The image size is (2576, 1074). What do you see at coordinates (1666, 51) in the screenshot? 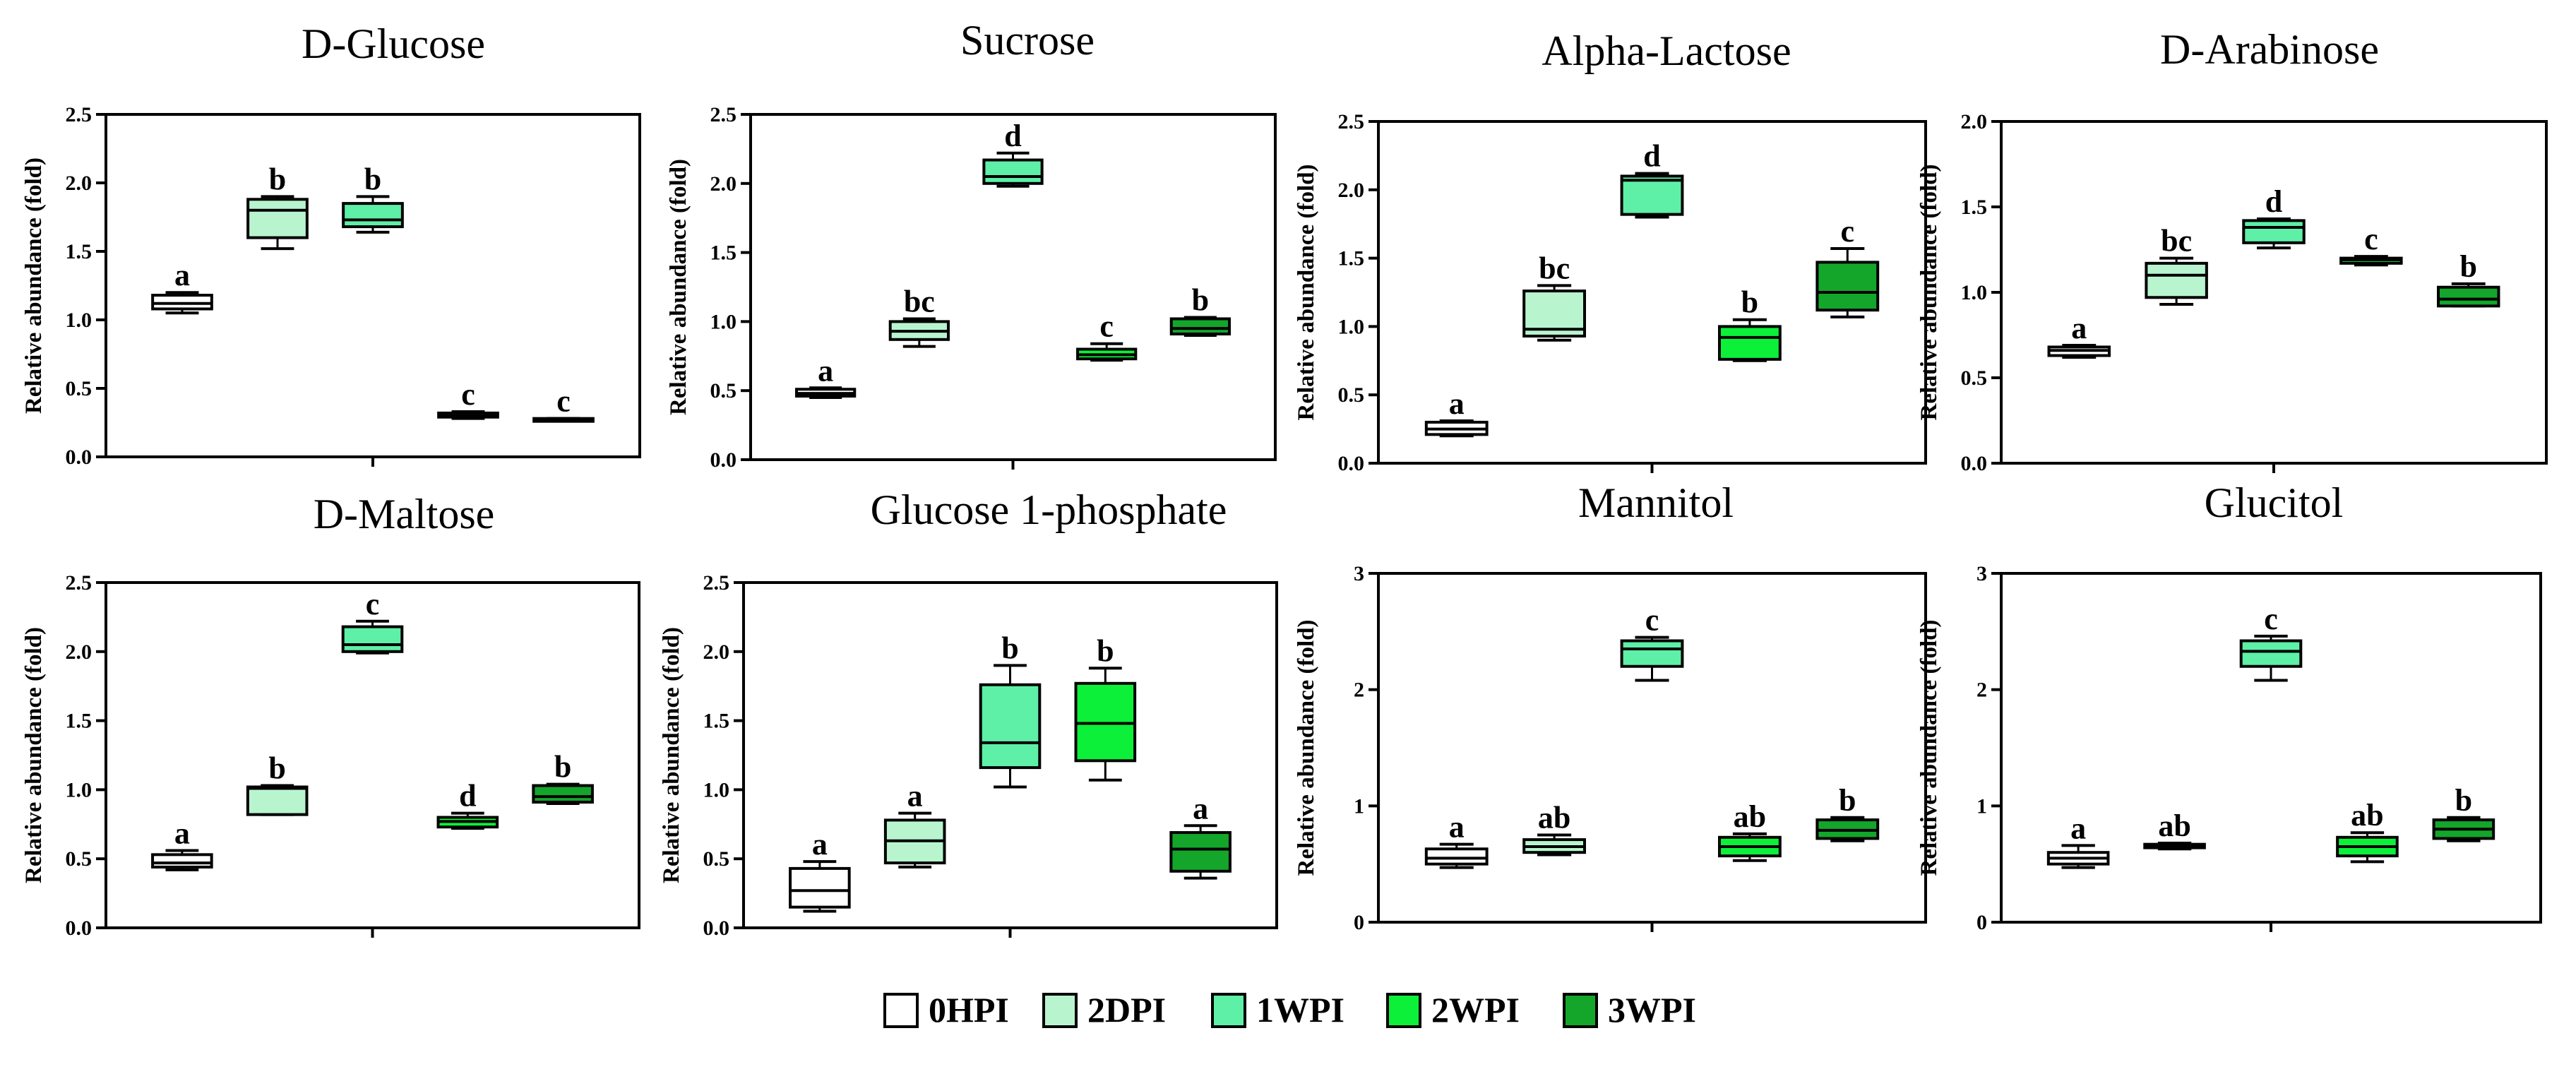
I see `panel-title: Alpha-Lactose` at bounding box center [1666, 51].